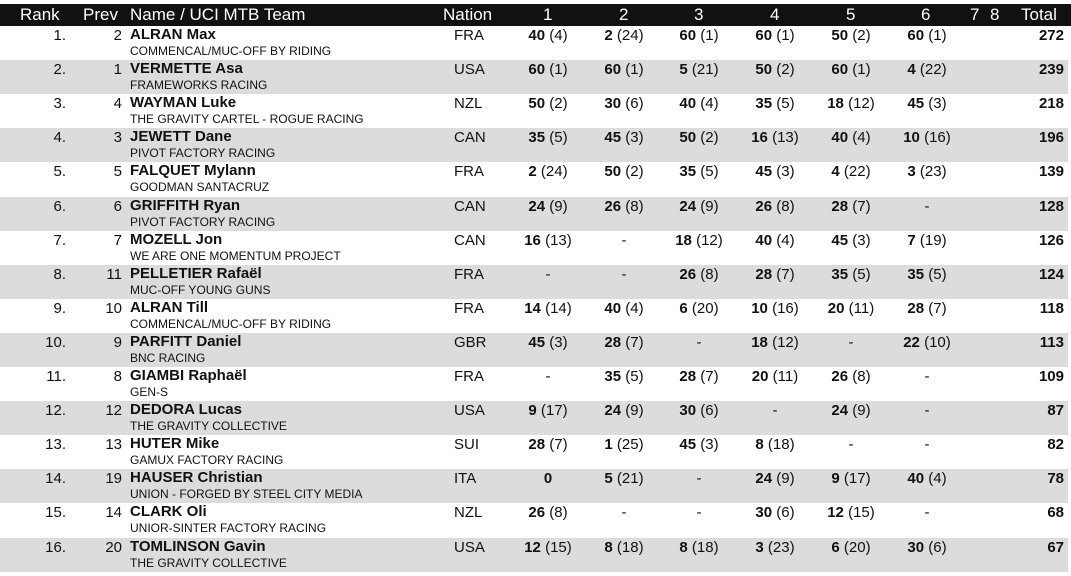 Image resolution: width=1071 pixels, height=576 pixels. What do you see at coordinates (558, 240) in the screenshot?
I see `round-position: (13)` at bounding box center [558, 240].